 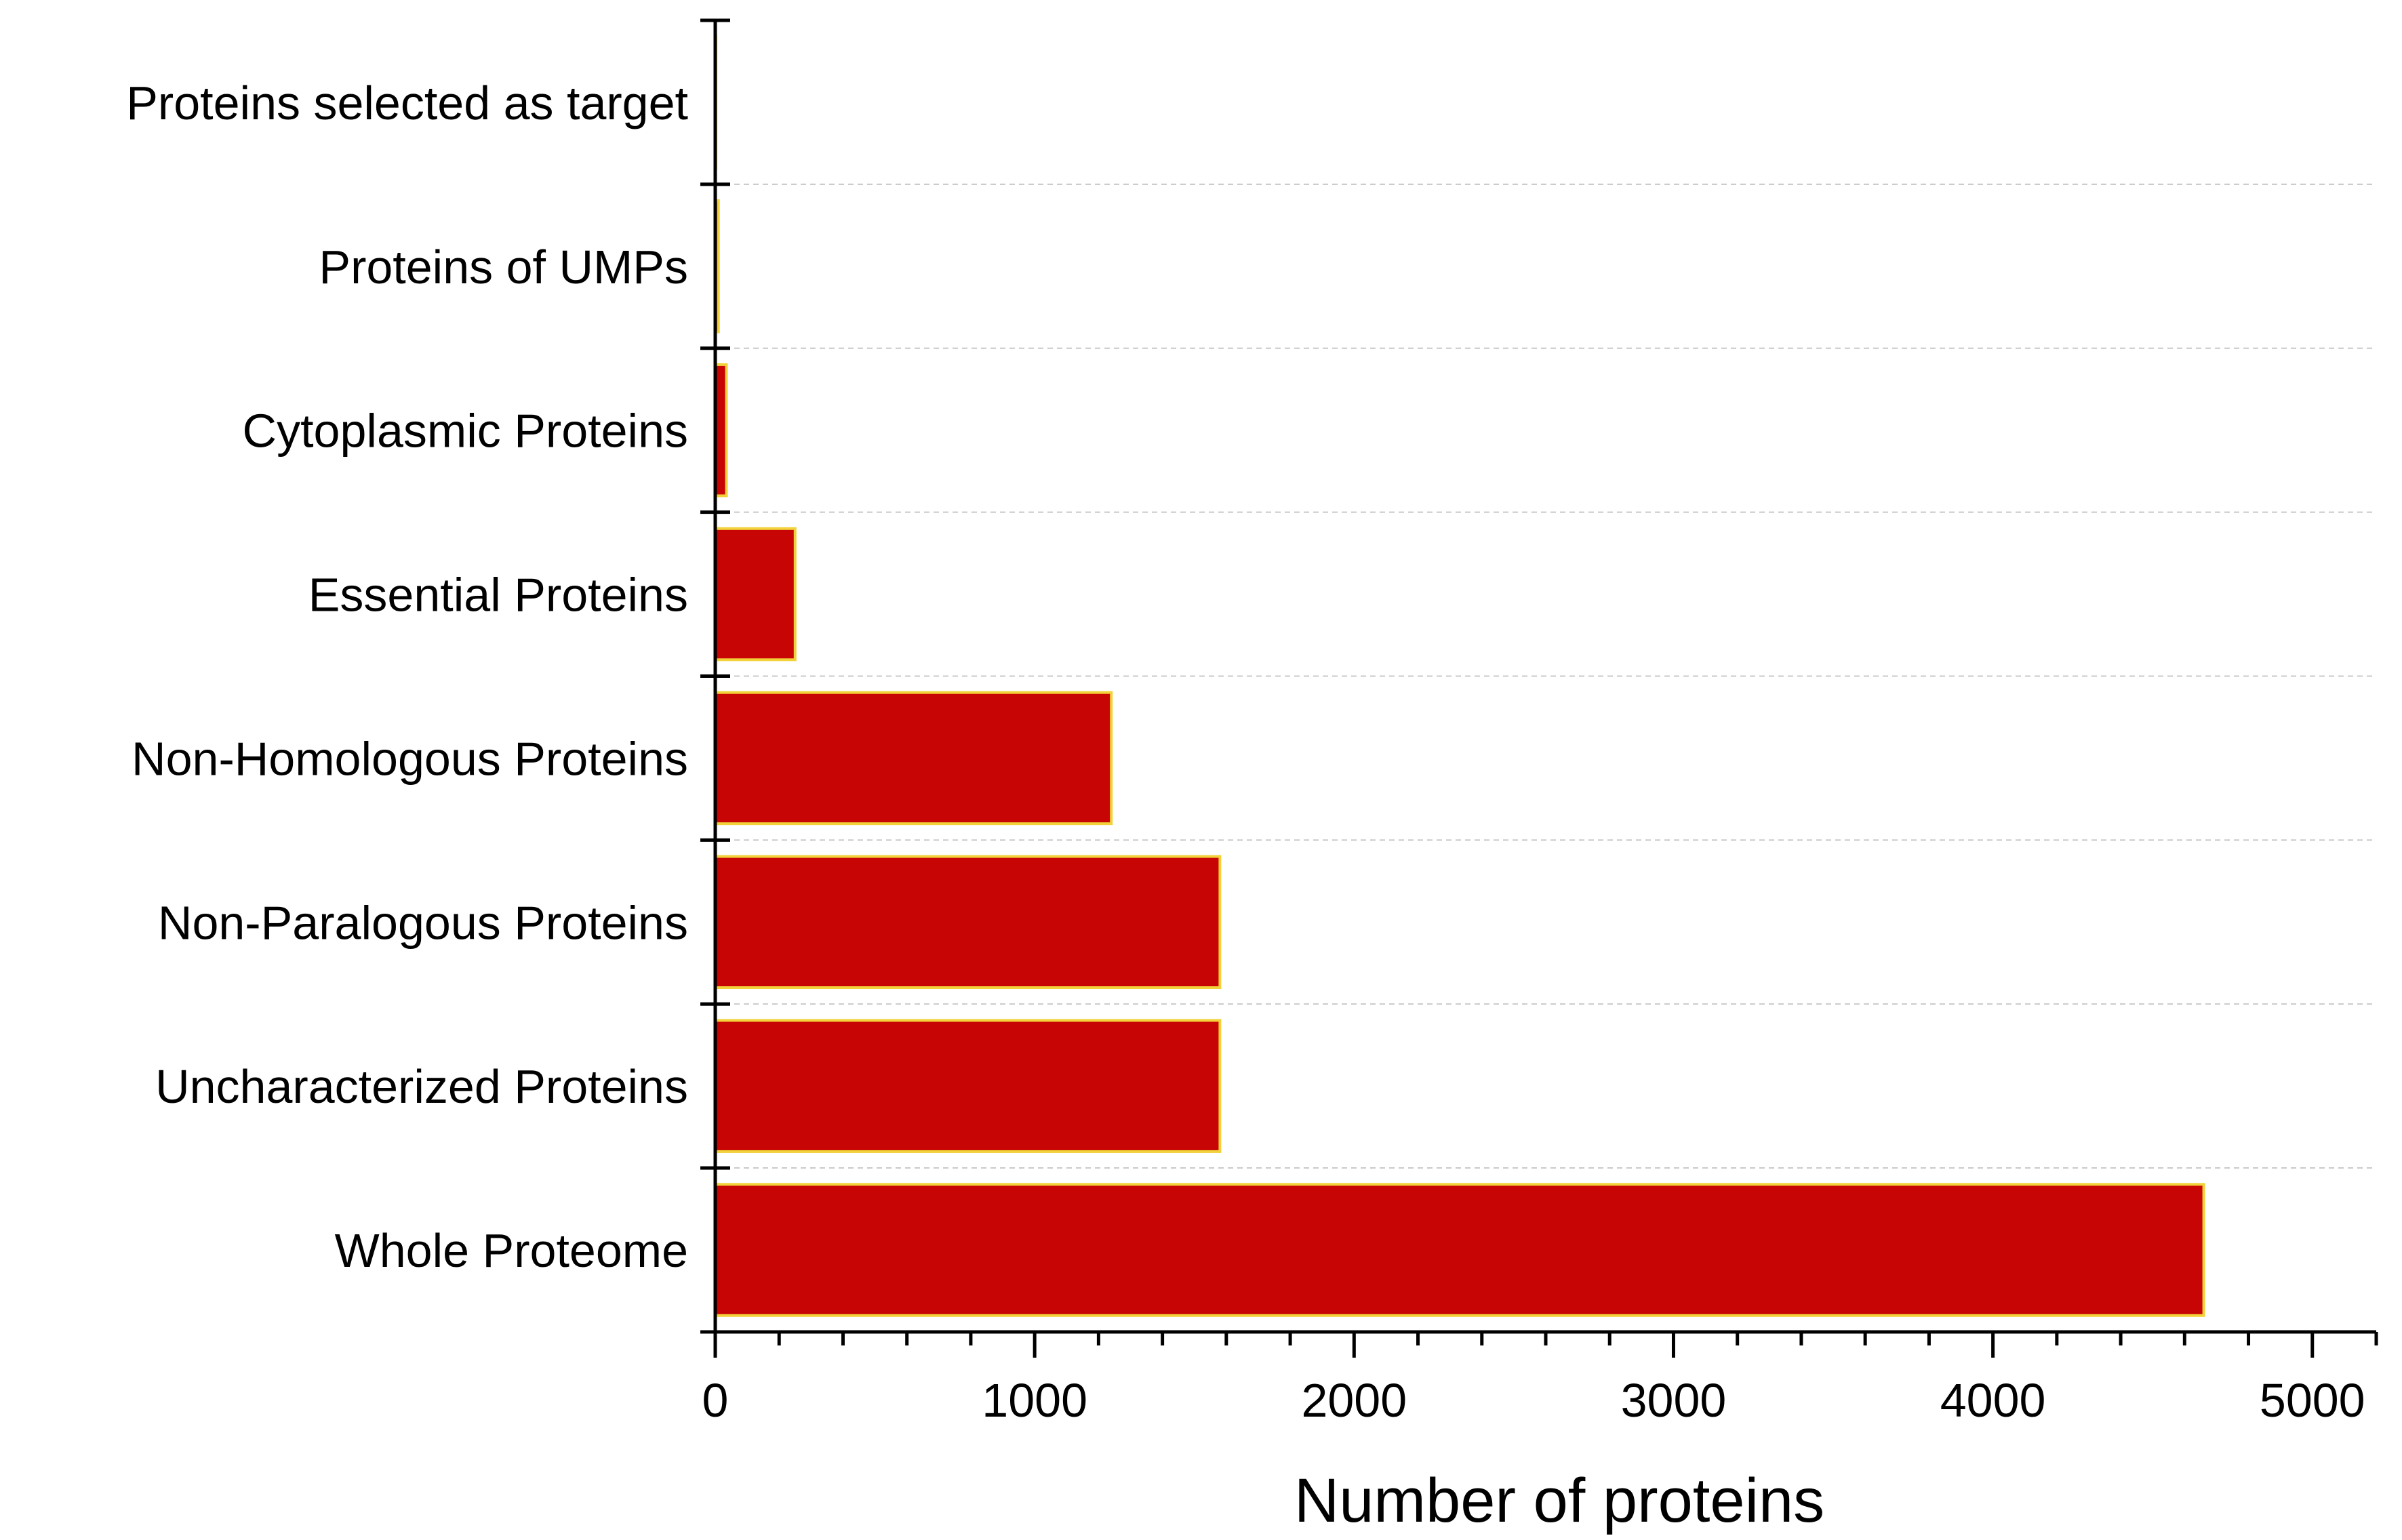 What do you see at coordinates (422, 1086) in the screenshot?
I see `category-label: Uncharacterized Proteins` at bounding box center [422, 1086].